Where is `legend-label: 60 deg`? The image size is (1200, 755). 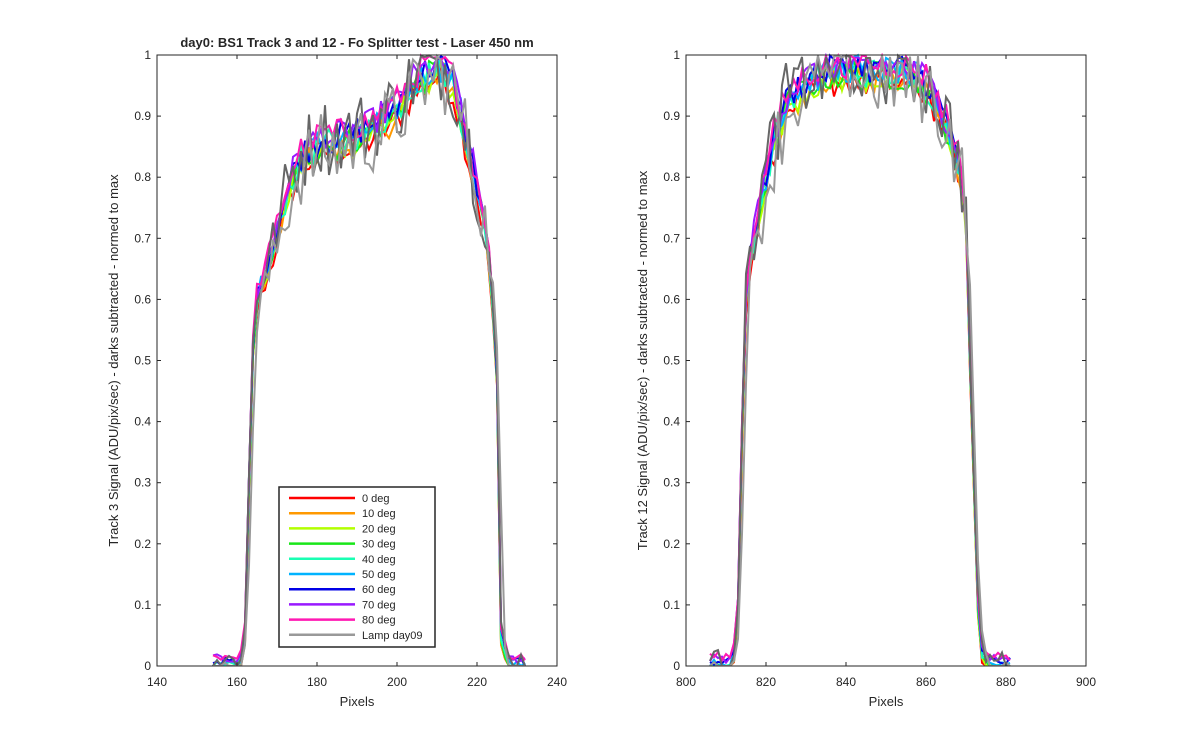 legend-label: 60 deg is located at coordinates (379, 590).